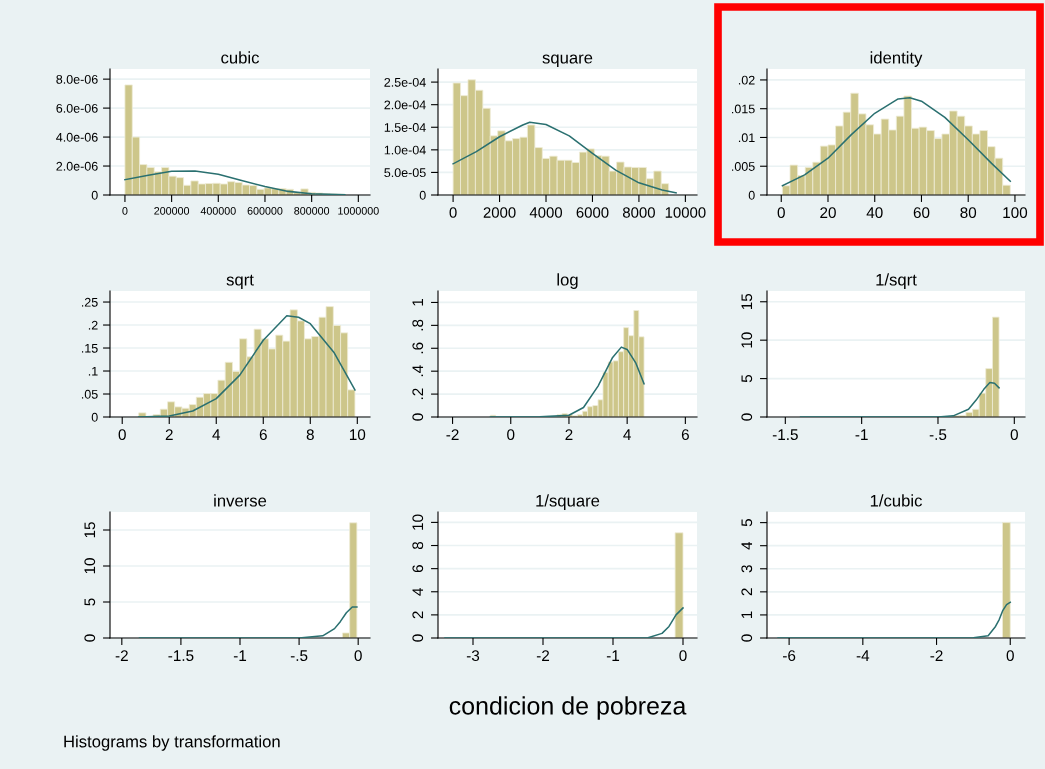 The width and height of the screenshot is (1045, 769). Describe the element at coordinates (216, 434) in the screenshot. I see `x-tick-label: 4` at that location.